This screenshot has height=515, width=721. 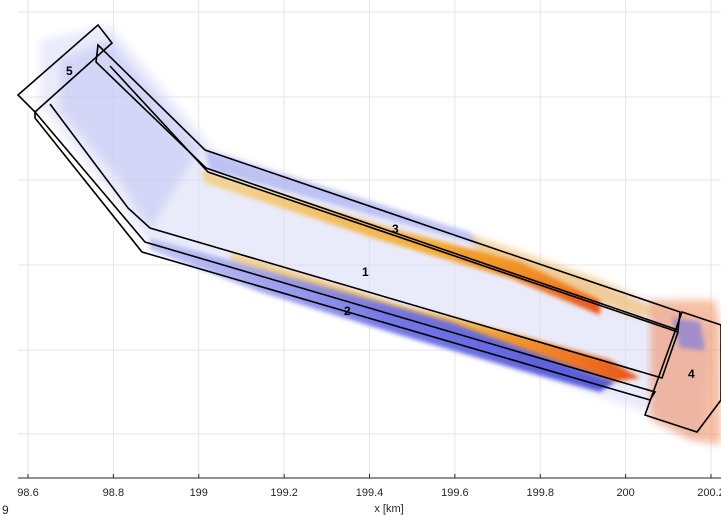 I want to click on x-tick-label: 199, so click(x=199, y=493).